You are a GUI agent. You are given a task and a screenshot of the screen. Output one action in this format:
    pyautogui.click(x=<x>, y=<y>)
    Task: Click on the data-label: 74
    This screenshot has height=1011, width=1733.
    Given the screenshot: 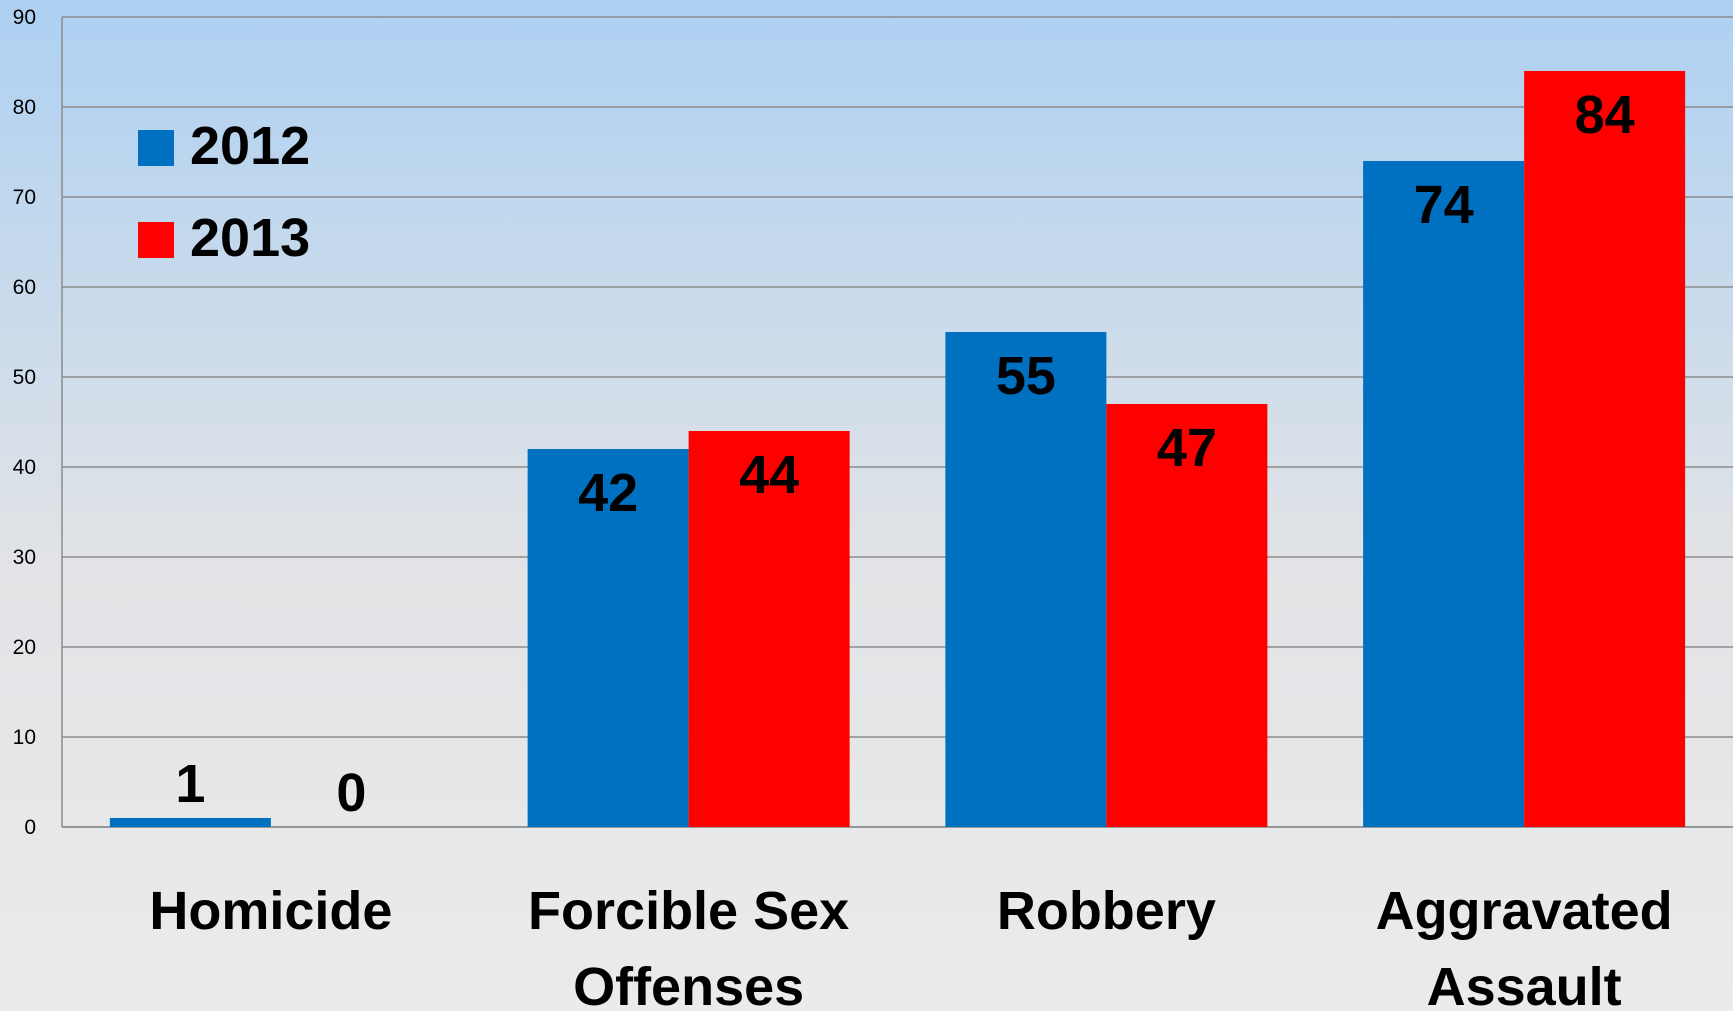 What is the action you would take?
    pyautogui.click(x=1444, y=205)
    